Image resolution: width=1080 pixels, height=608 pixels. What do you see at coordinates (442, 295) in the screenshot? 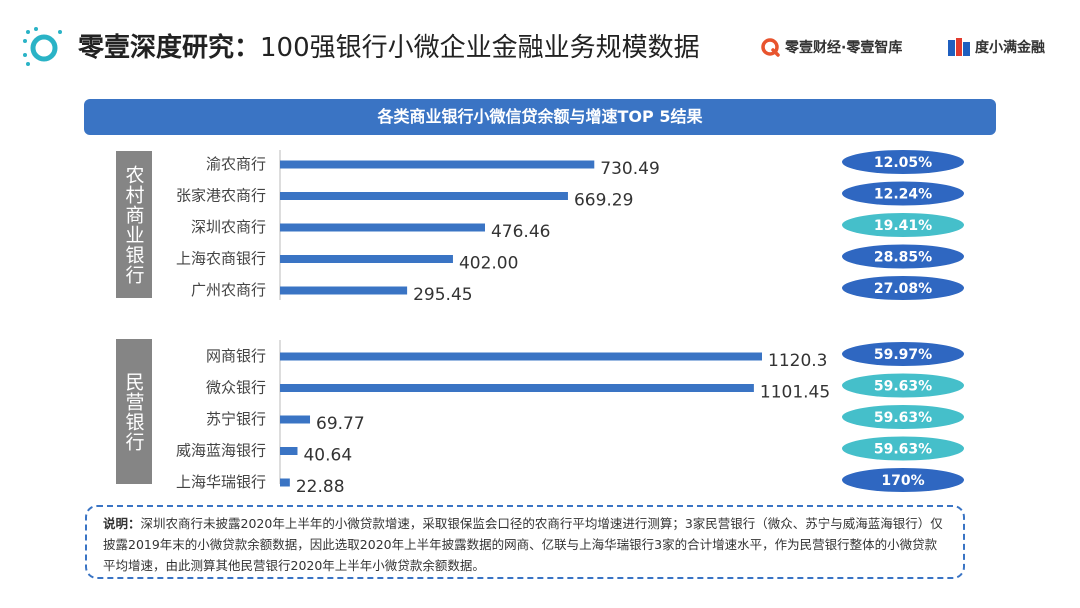
I see `value-label: 295.45` at bounding box center [442, 295].